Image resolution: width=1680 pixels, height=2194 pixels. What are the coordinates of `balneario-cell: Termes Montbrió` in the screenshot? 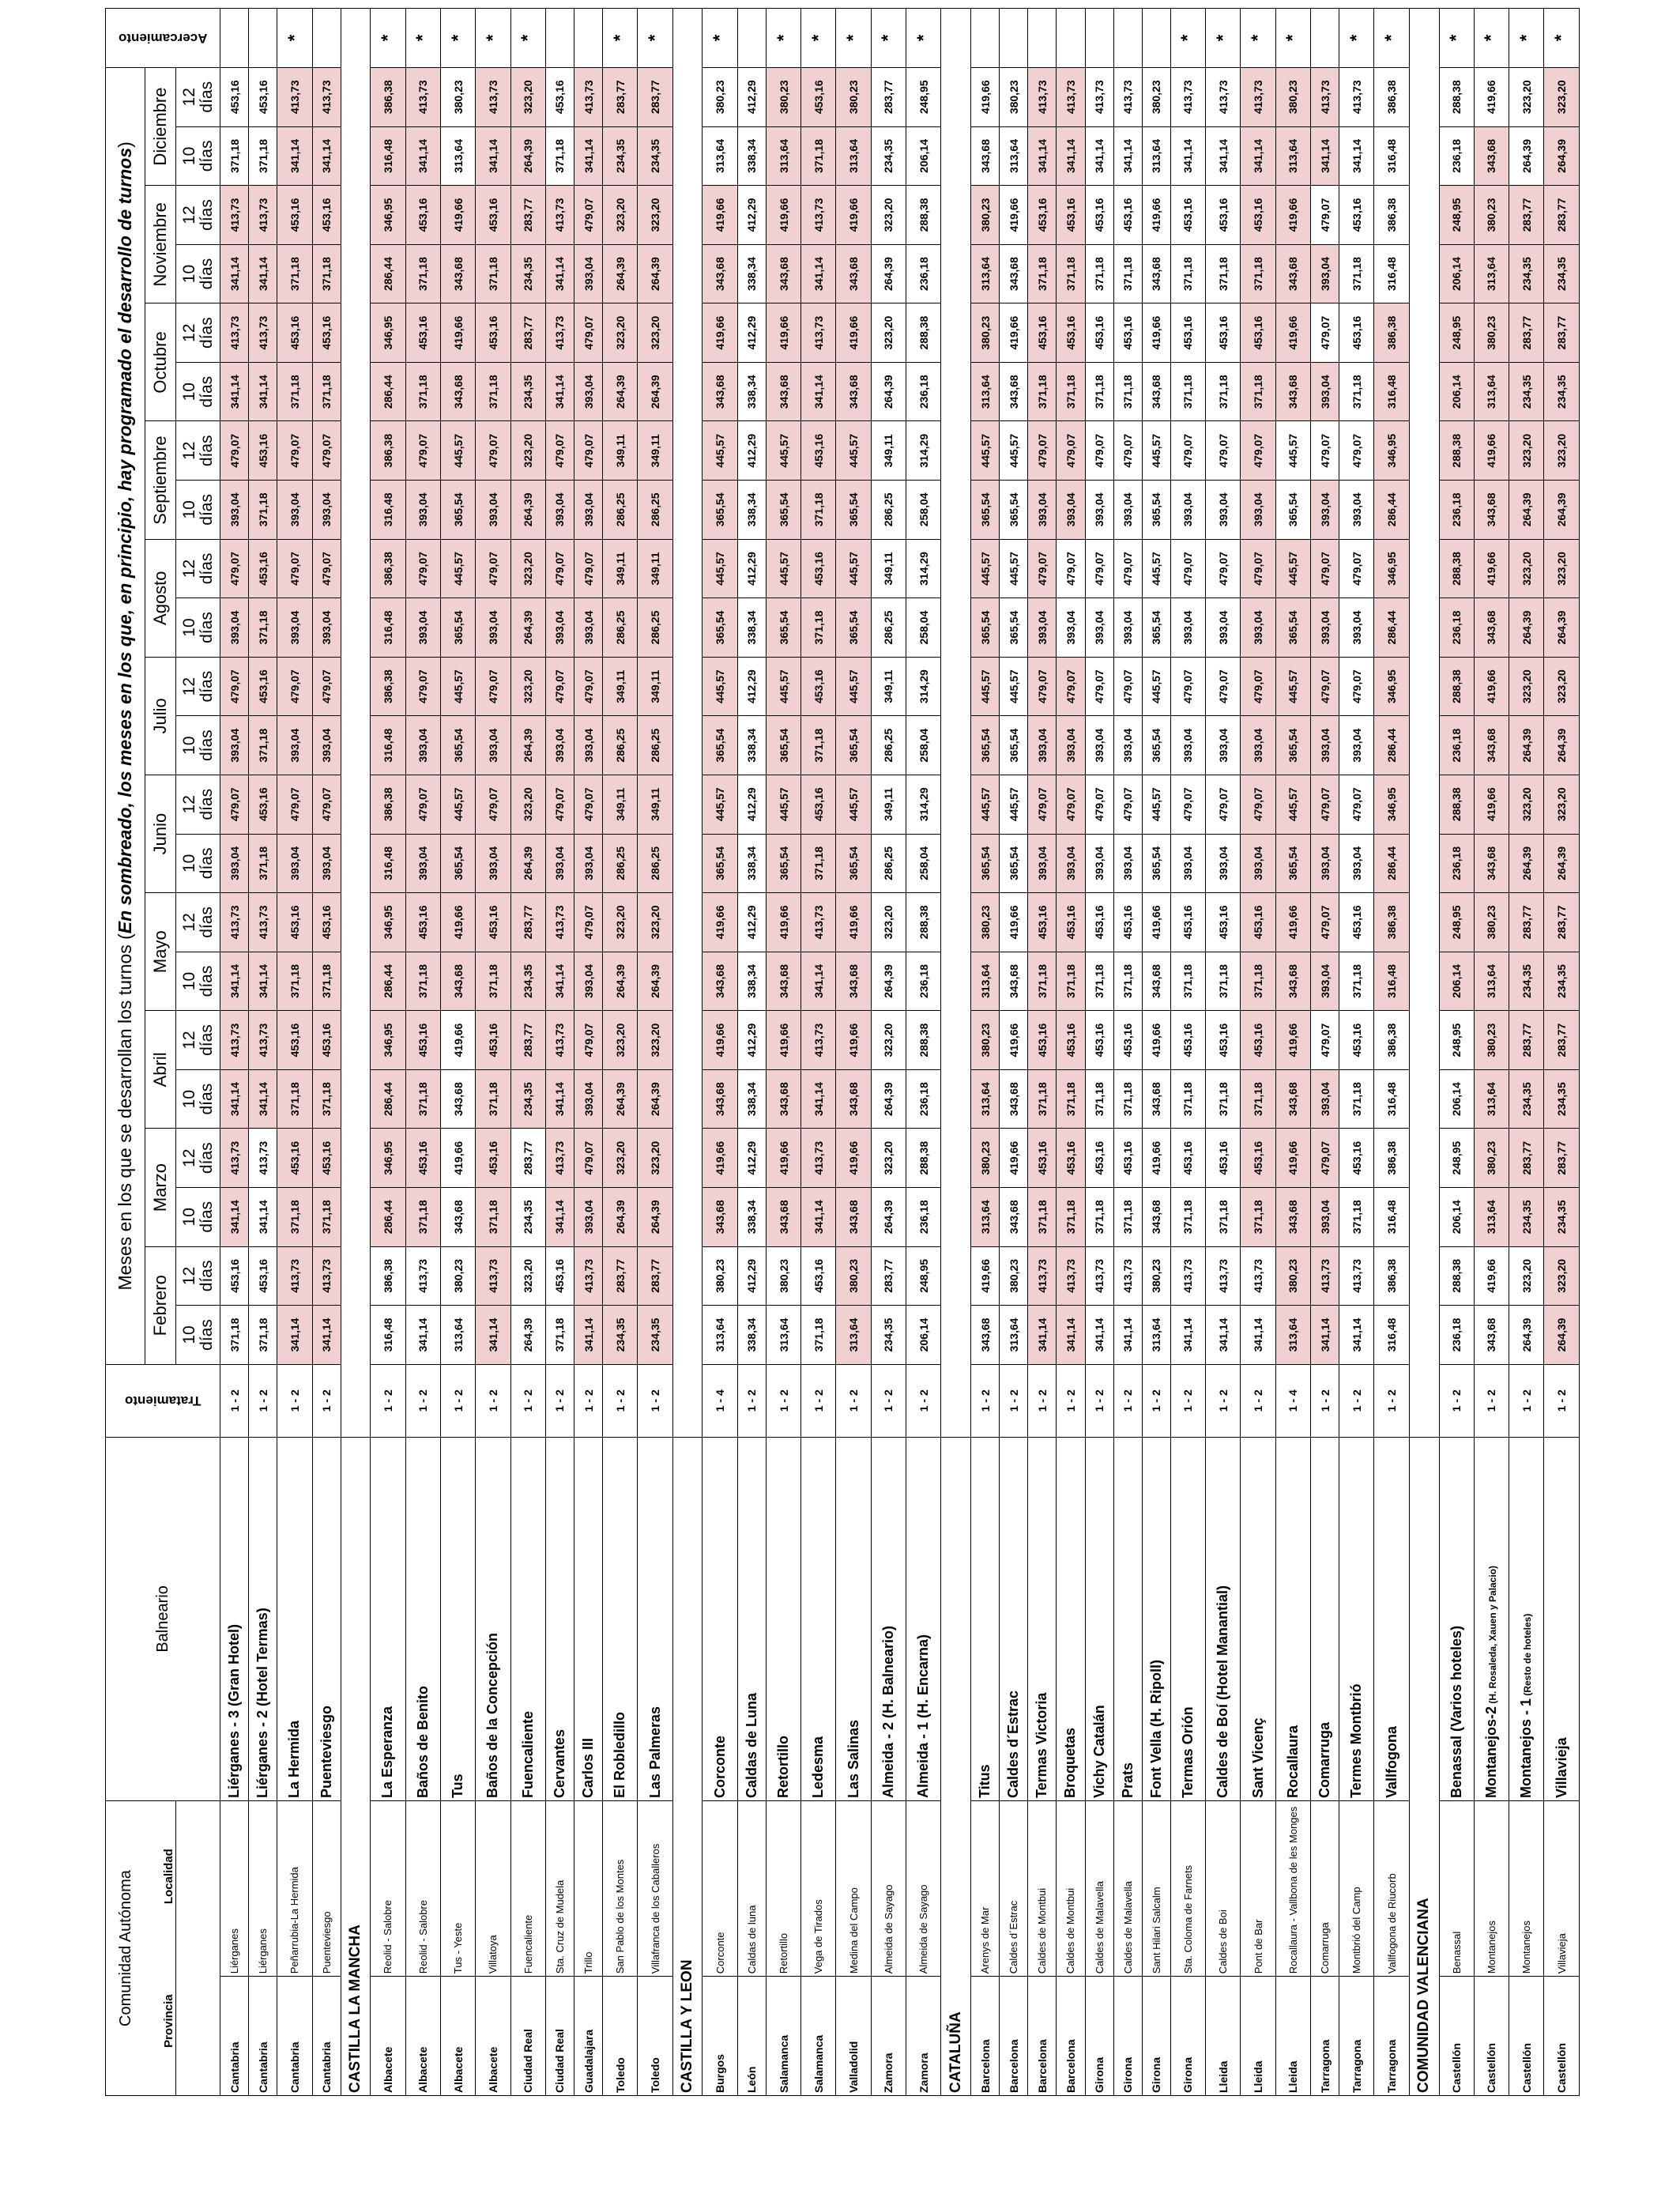 It's located at (1356, 1619).